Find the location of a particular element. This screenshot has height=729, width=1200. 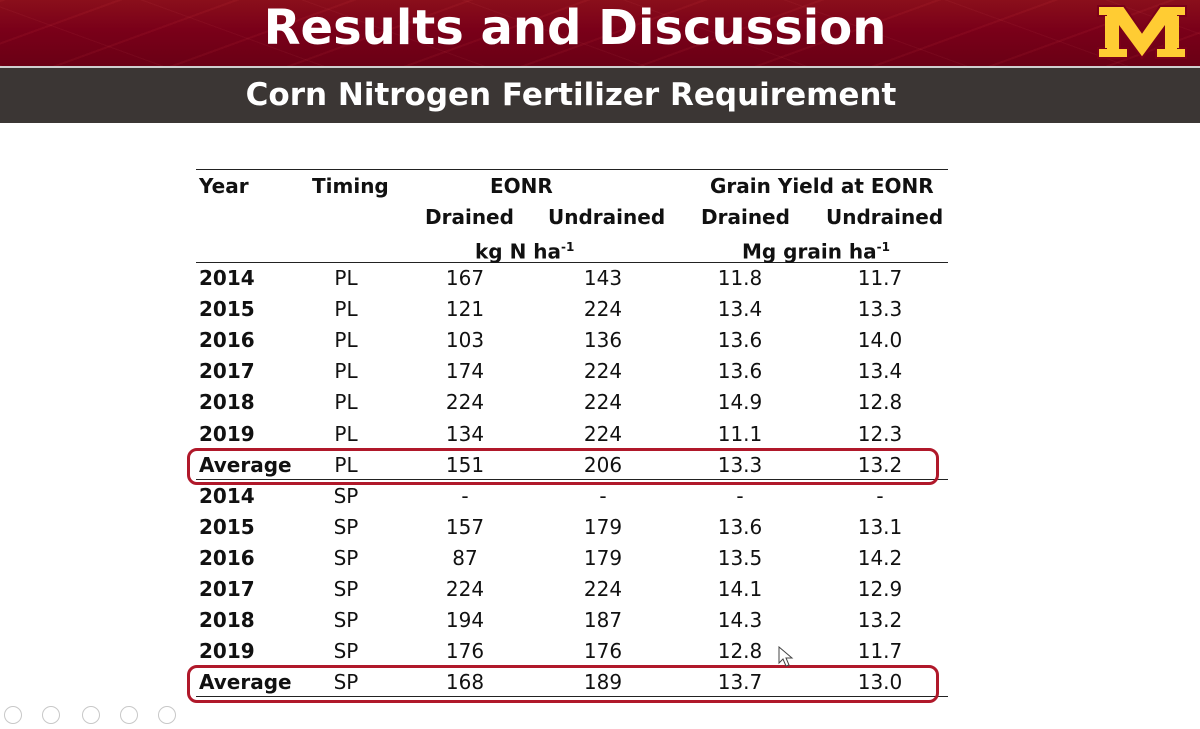

cell-grain-drained: 13.5 is located at coordinates (740, 557).